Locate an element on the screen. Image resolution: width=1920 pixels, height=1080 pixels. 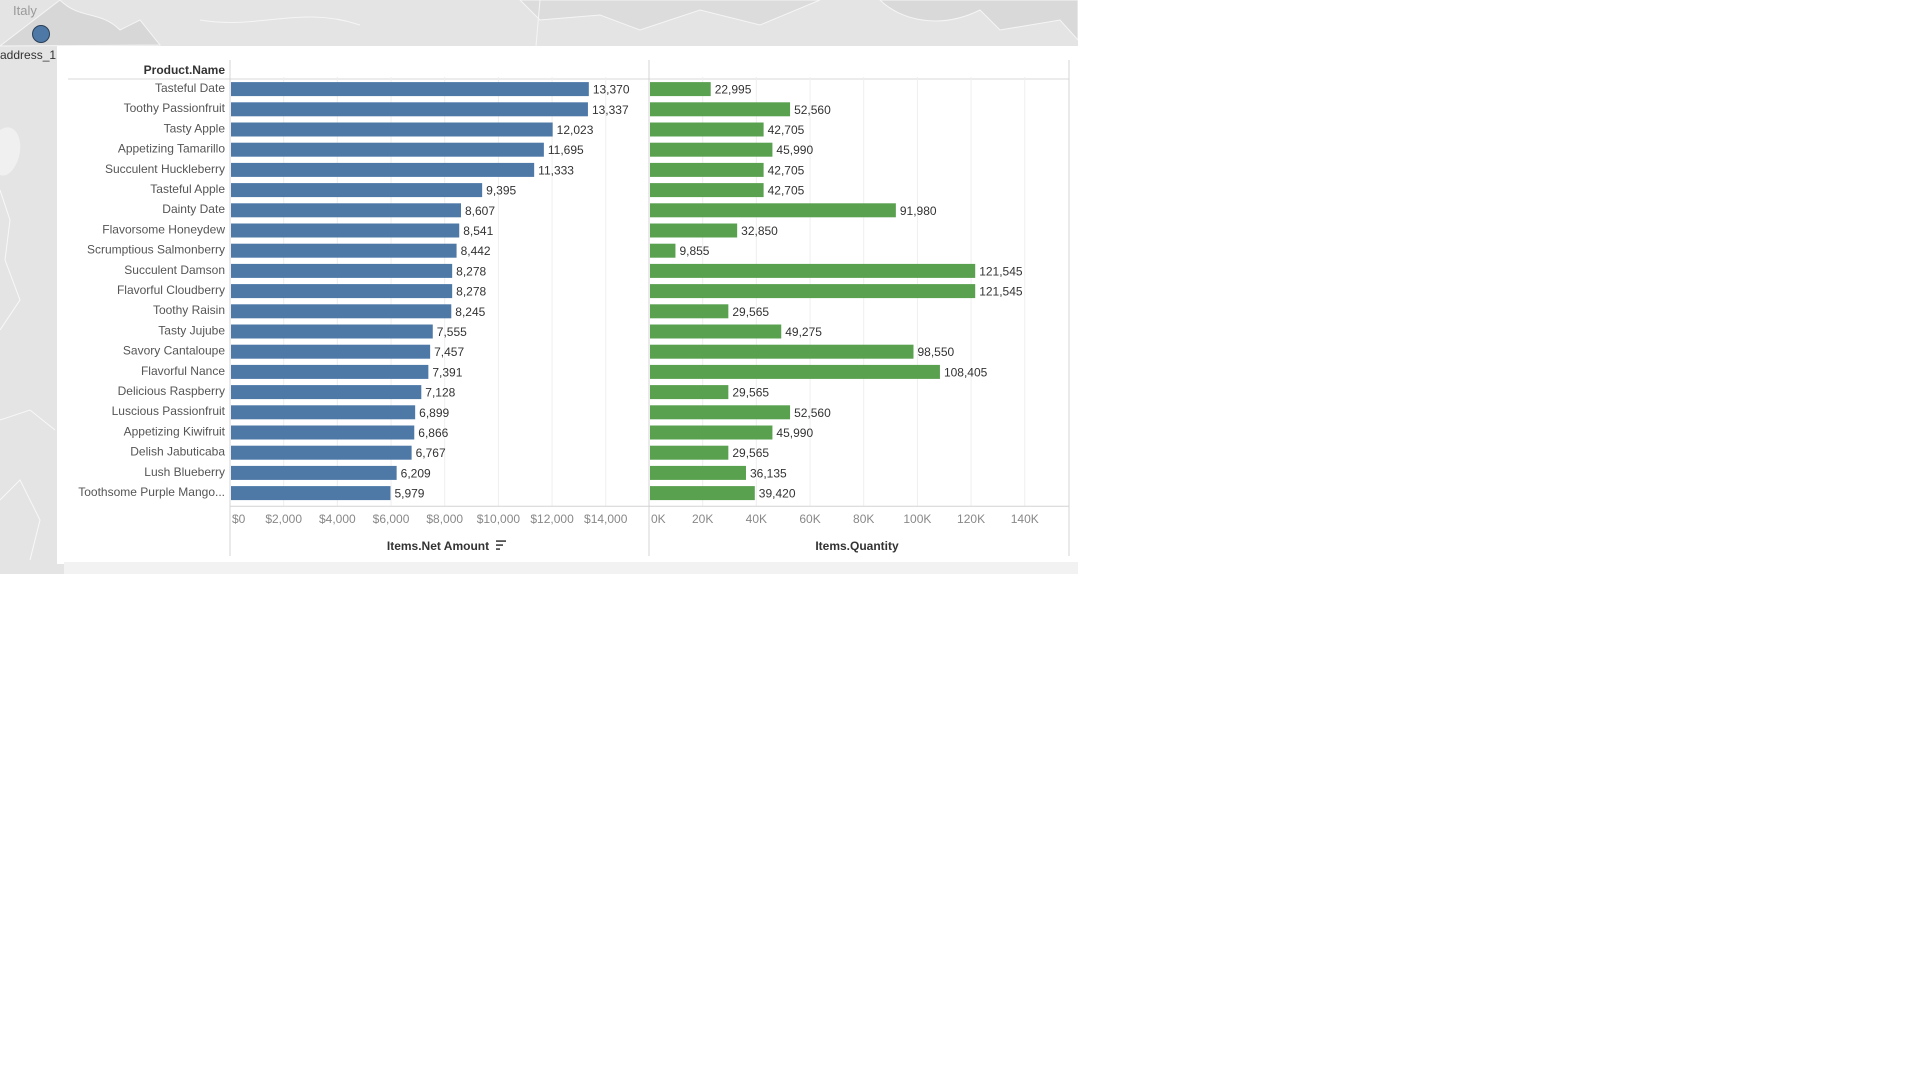
bar-value-label: 8,607 is located at coordinates (480, 211).